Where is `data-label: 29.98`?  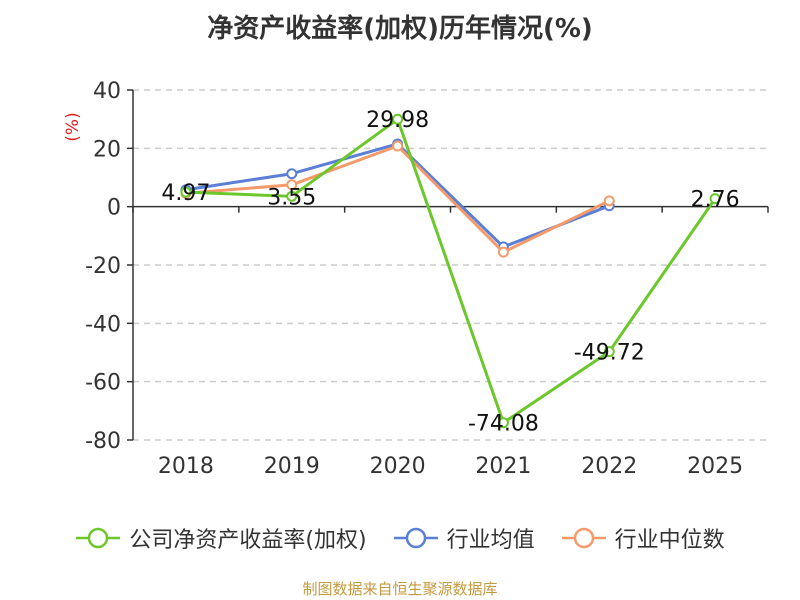 data-label: 29.98 is located at coordinates (397, 120).